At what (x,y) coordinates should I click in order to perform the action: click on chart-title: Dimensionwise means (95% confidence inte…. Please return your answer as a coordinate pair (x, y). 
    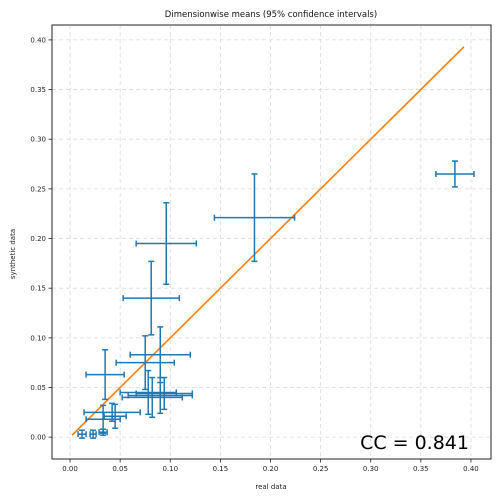
    Looking at the image, I should click on (271, 15).